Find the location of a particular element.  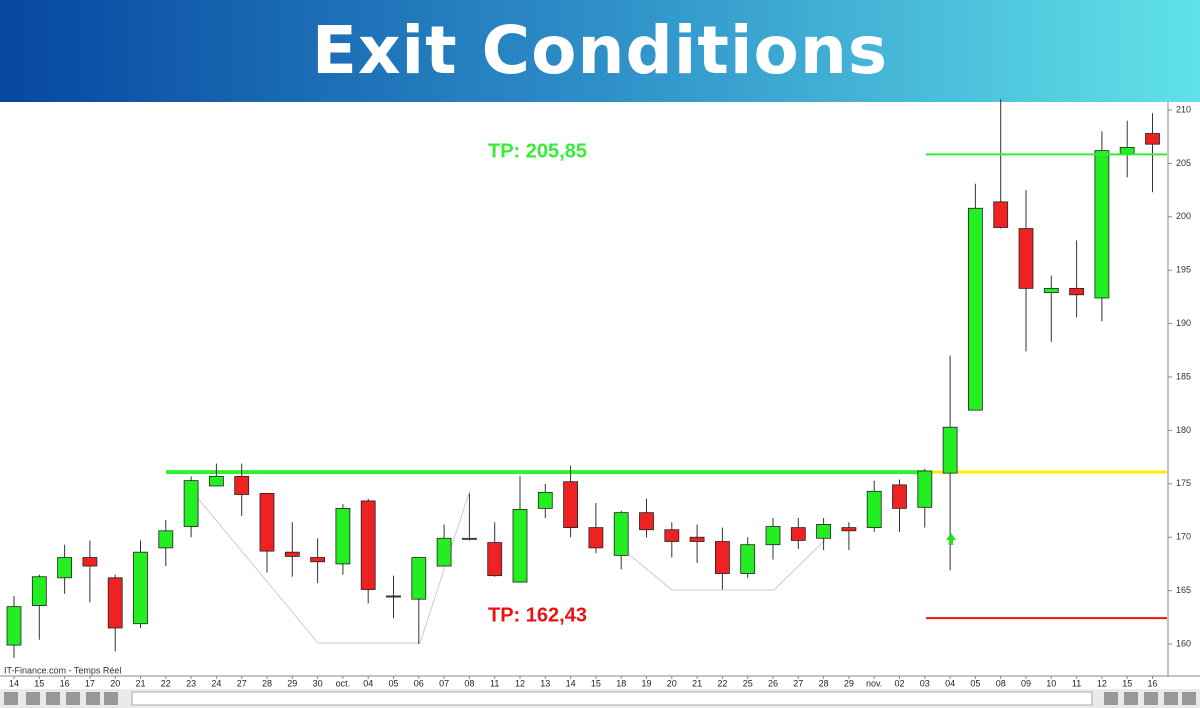

x-tick-label: 17 is located at coordinates (90, 683).